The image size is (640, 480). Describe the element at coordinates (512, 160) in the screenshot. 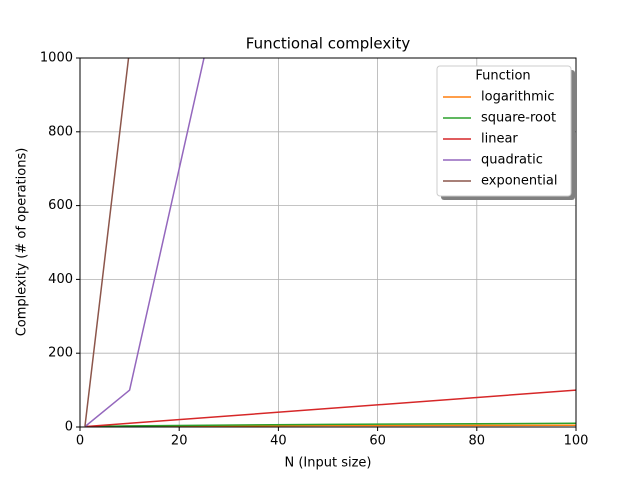

I see `legend-label: quadratic` at that location.